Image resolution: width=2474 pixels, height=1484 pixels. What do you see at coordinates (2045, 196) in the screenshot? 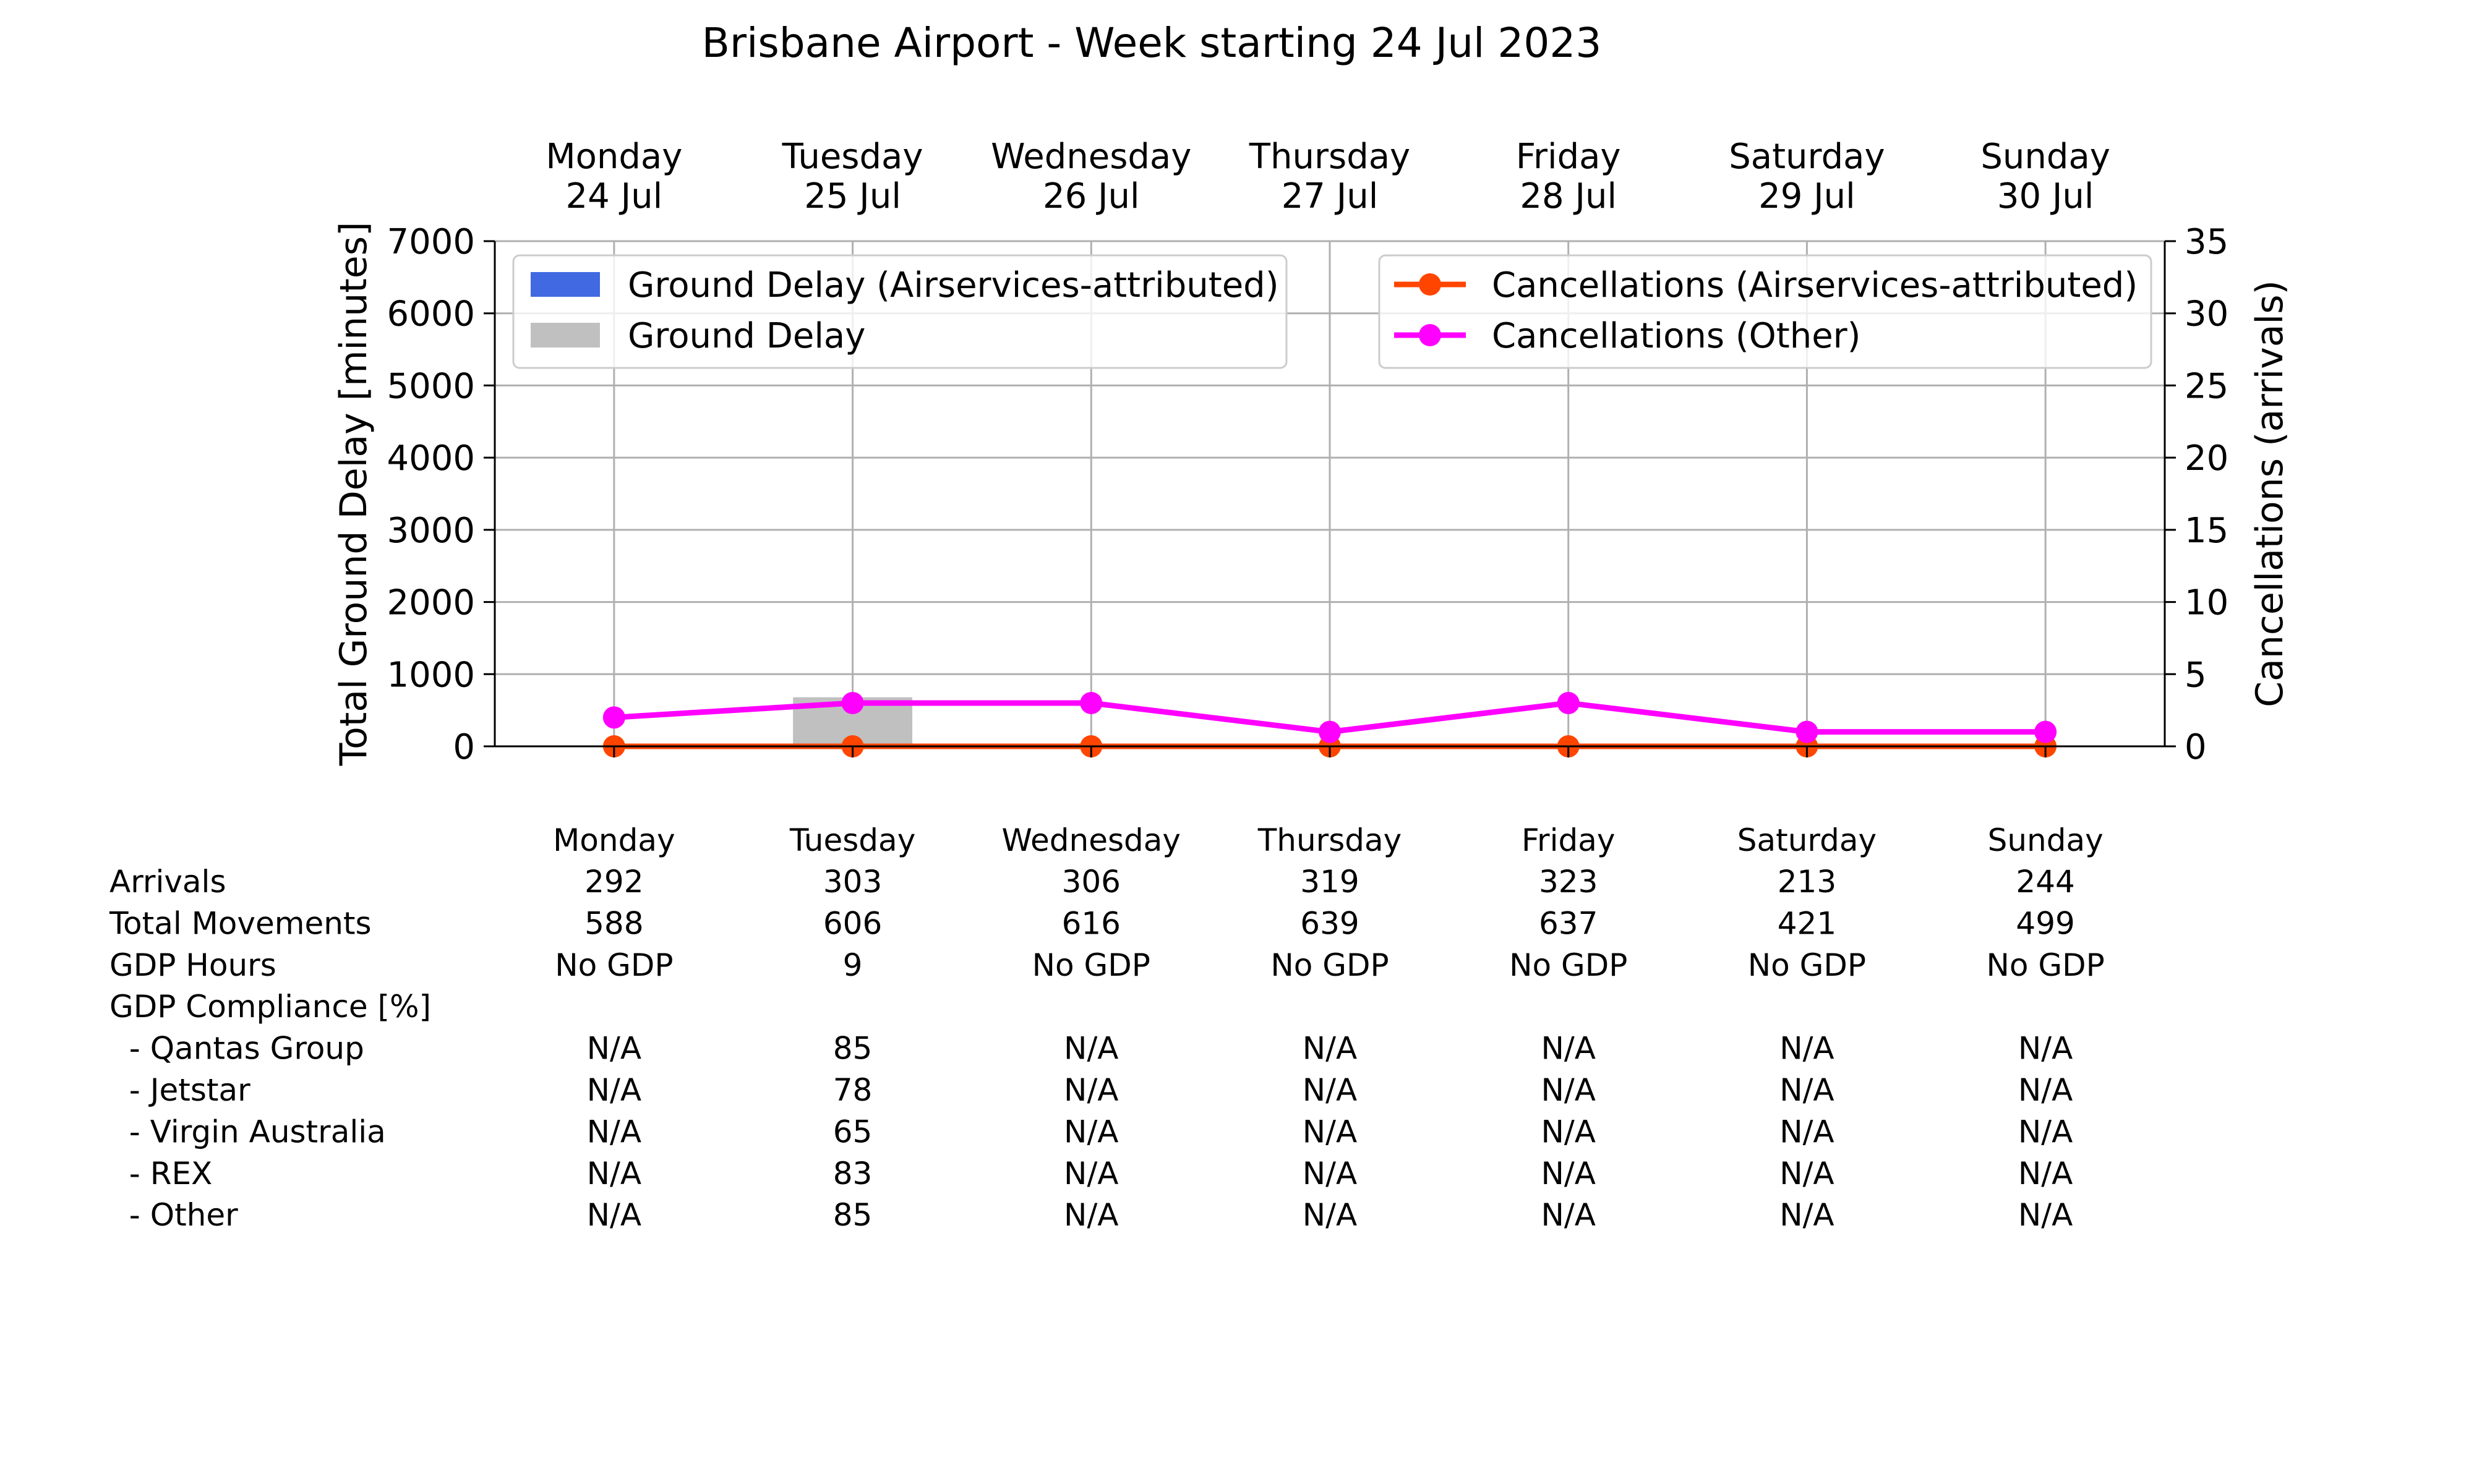
I see `category-date-label: 30 Jul` at bounding box center [2045, 196].